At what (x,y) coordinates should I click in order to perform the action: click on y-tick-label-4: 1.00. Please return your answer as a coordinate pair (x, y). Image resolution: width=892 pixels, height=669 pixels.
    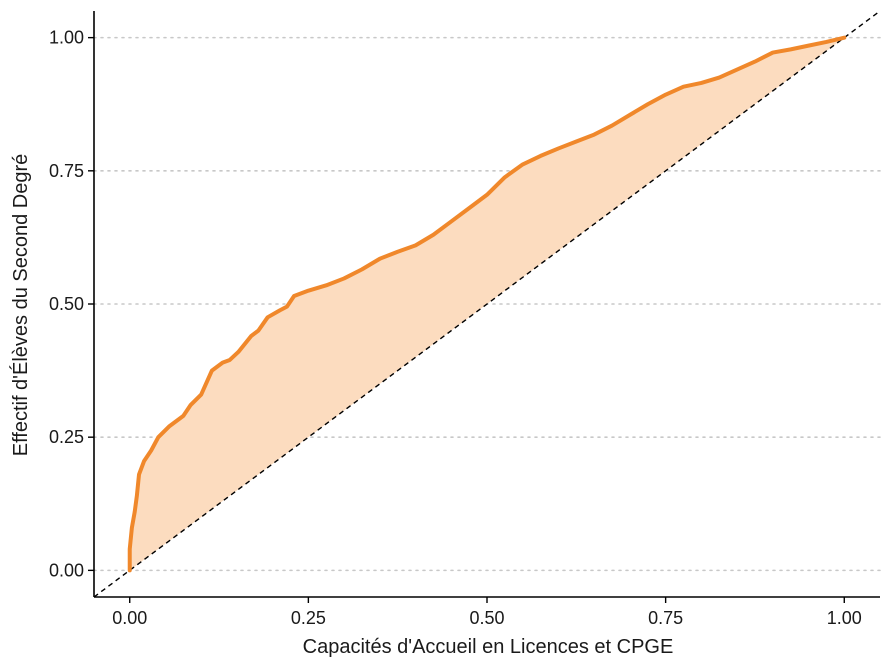
    Looking at the image, I should click on (66, 38).